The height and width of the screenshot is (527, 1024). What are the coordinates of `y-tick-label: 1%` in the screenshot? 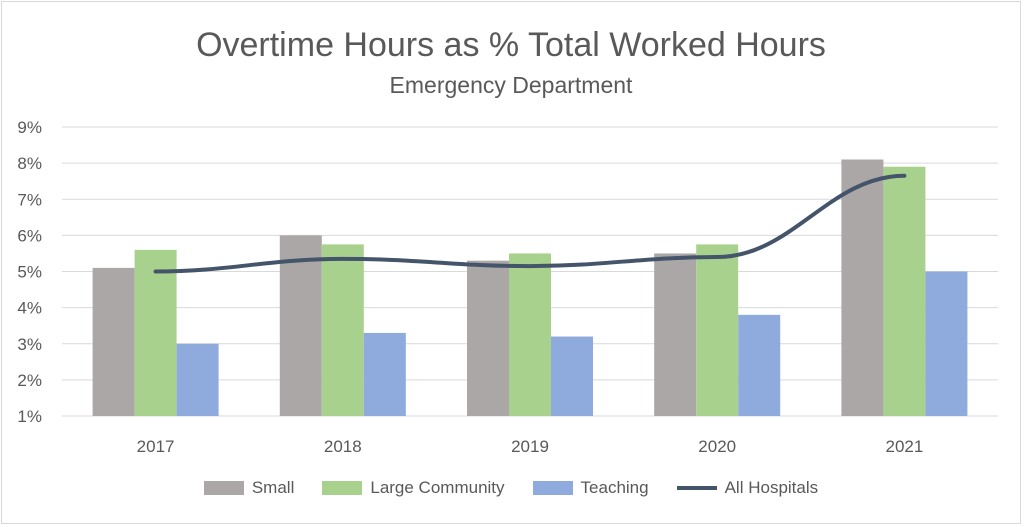 It's located at (29, 416).